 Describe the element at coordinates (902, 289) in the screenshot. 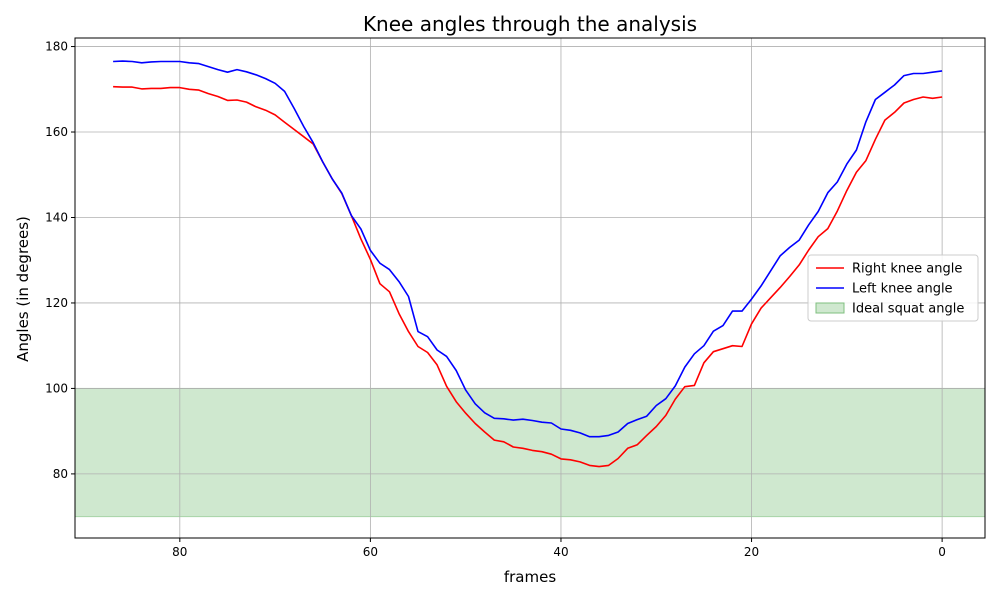

I see `legend-label: Left knee angle` at that location.